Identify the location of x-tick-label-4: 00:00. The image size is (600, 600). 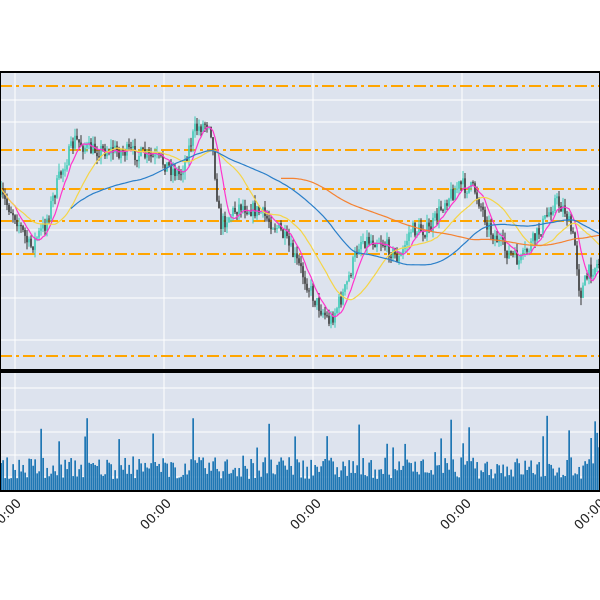
(456, 514).